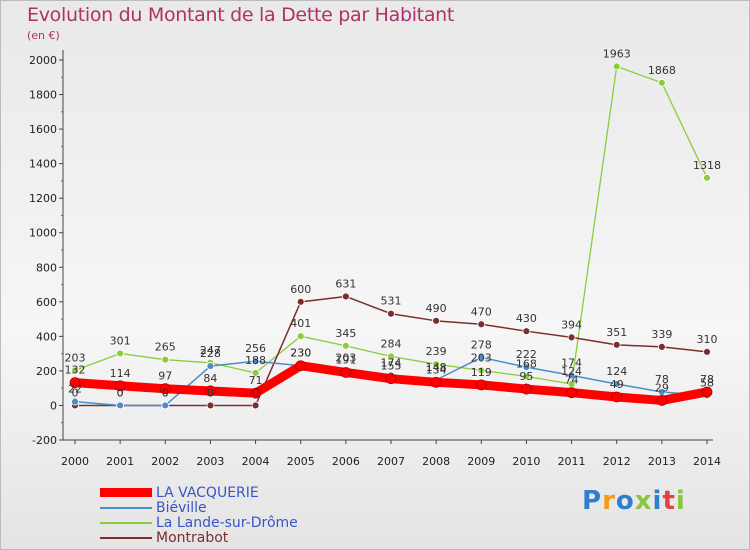 This screenshot has width=750, height=550. Describe the element at coordinates (481, 311) in the screenshot. I see `data-label: 470` at that location.